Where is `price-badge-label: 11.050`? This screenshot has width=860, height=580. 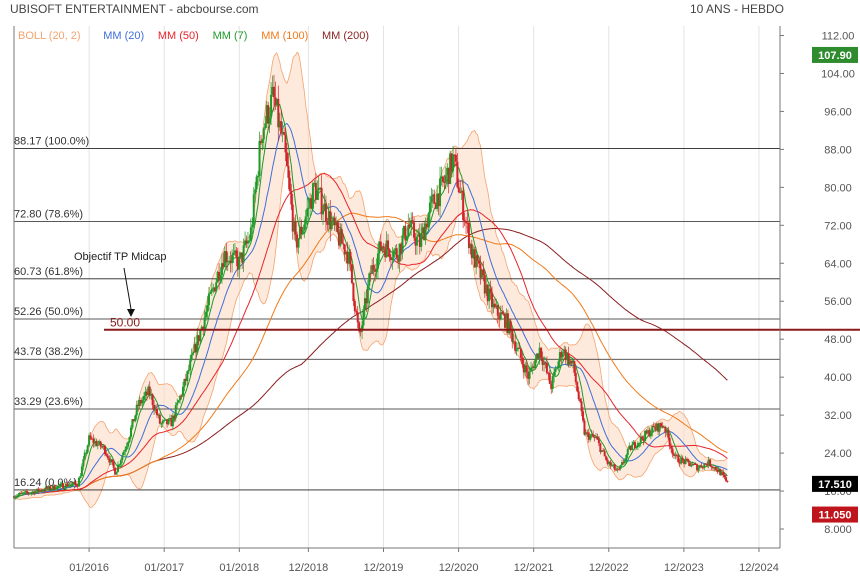 price-badge-label: 11.050 is located at coordinates (834, 516).